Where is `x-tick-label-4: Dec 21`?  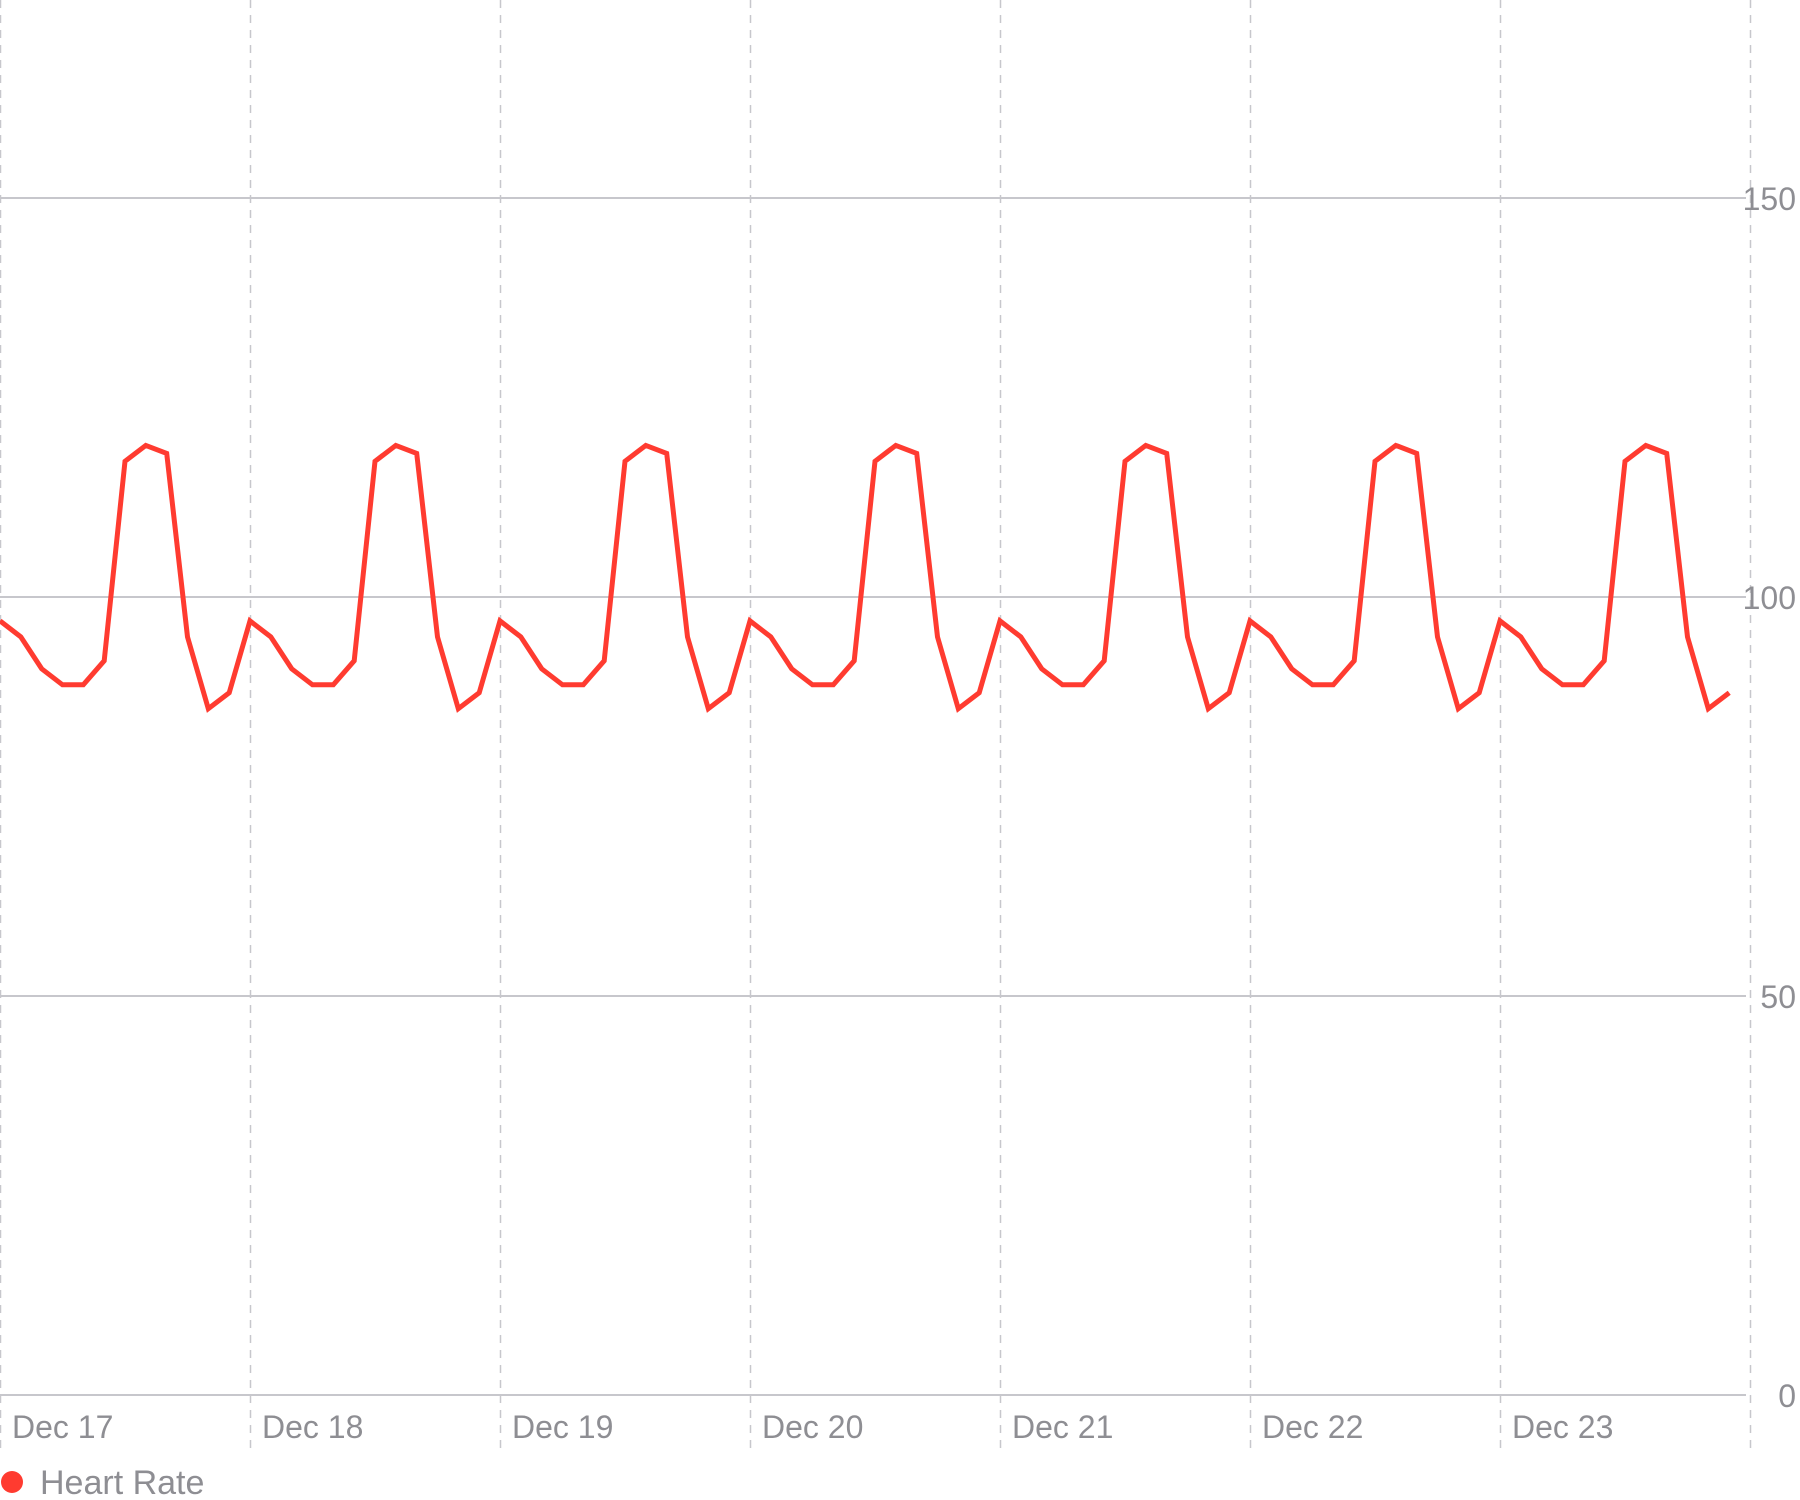 x-tick-label-4: Dec 21 is located at coordinates (1062, 1427).